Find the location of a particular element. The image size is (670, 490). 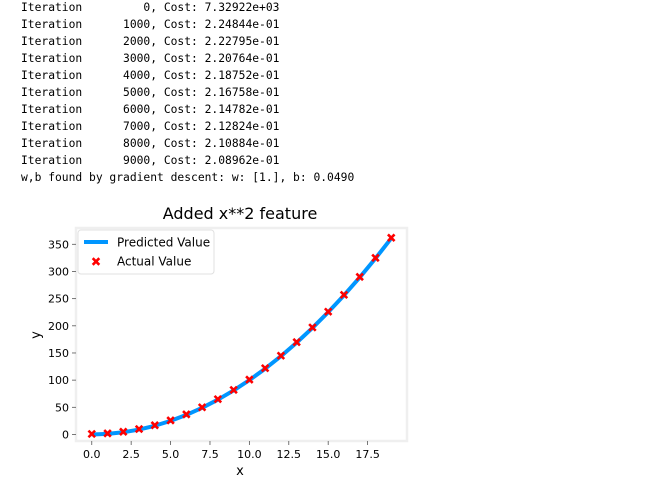

log-line: Iteration 9000, Cost: 2.08962e-01 is located at coordinates (150, 160).